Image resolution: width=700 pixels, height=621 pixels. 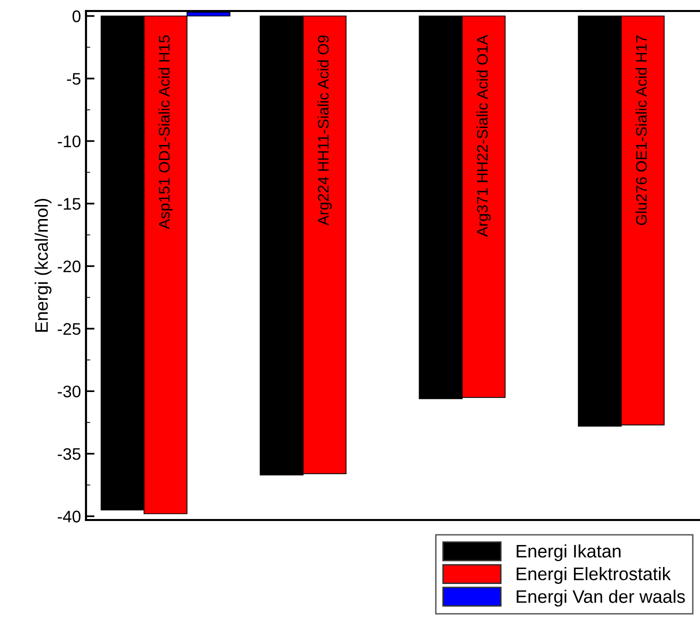 I want to click on y-tick-label: -40, so click(x=69, y=516).